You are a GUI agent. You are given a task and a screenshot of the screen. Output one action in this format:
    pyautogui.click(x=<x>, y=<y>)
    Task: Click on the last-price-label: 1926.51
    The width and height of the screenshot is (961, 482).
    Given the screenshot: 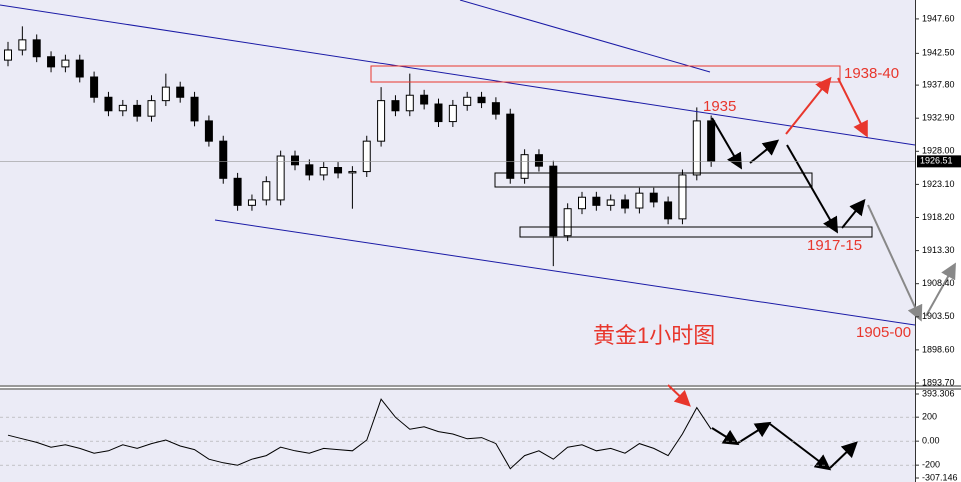 What is the action you would take?
    pyautogui.click(x=936, y=161)
    